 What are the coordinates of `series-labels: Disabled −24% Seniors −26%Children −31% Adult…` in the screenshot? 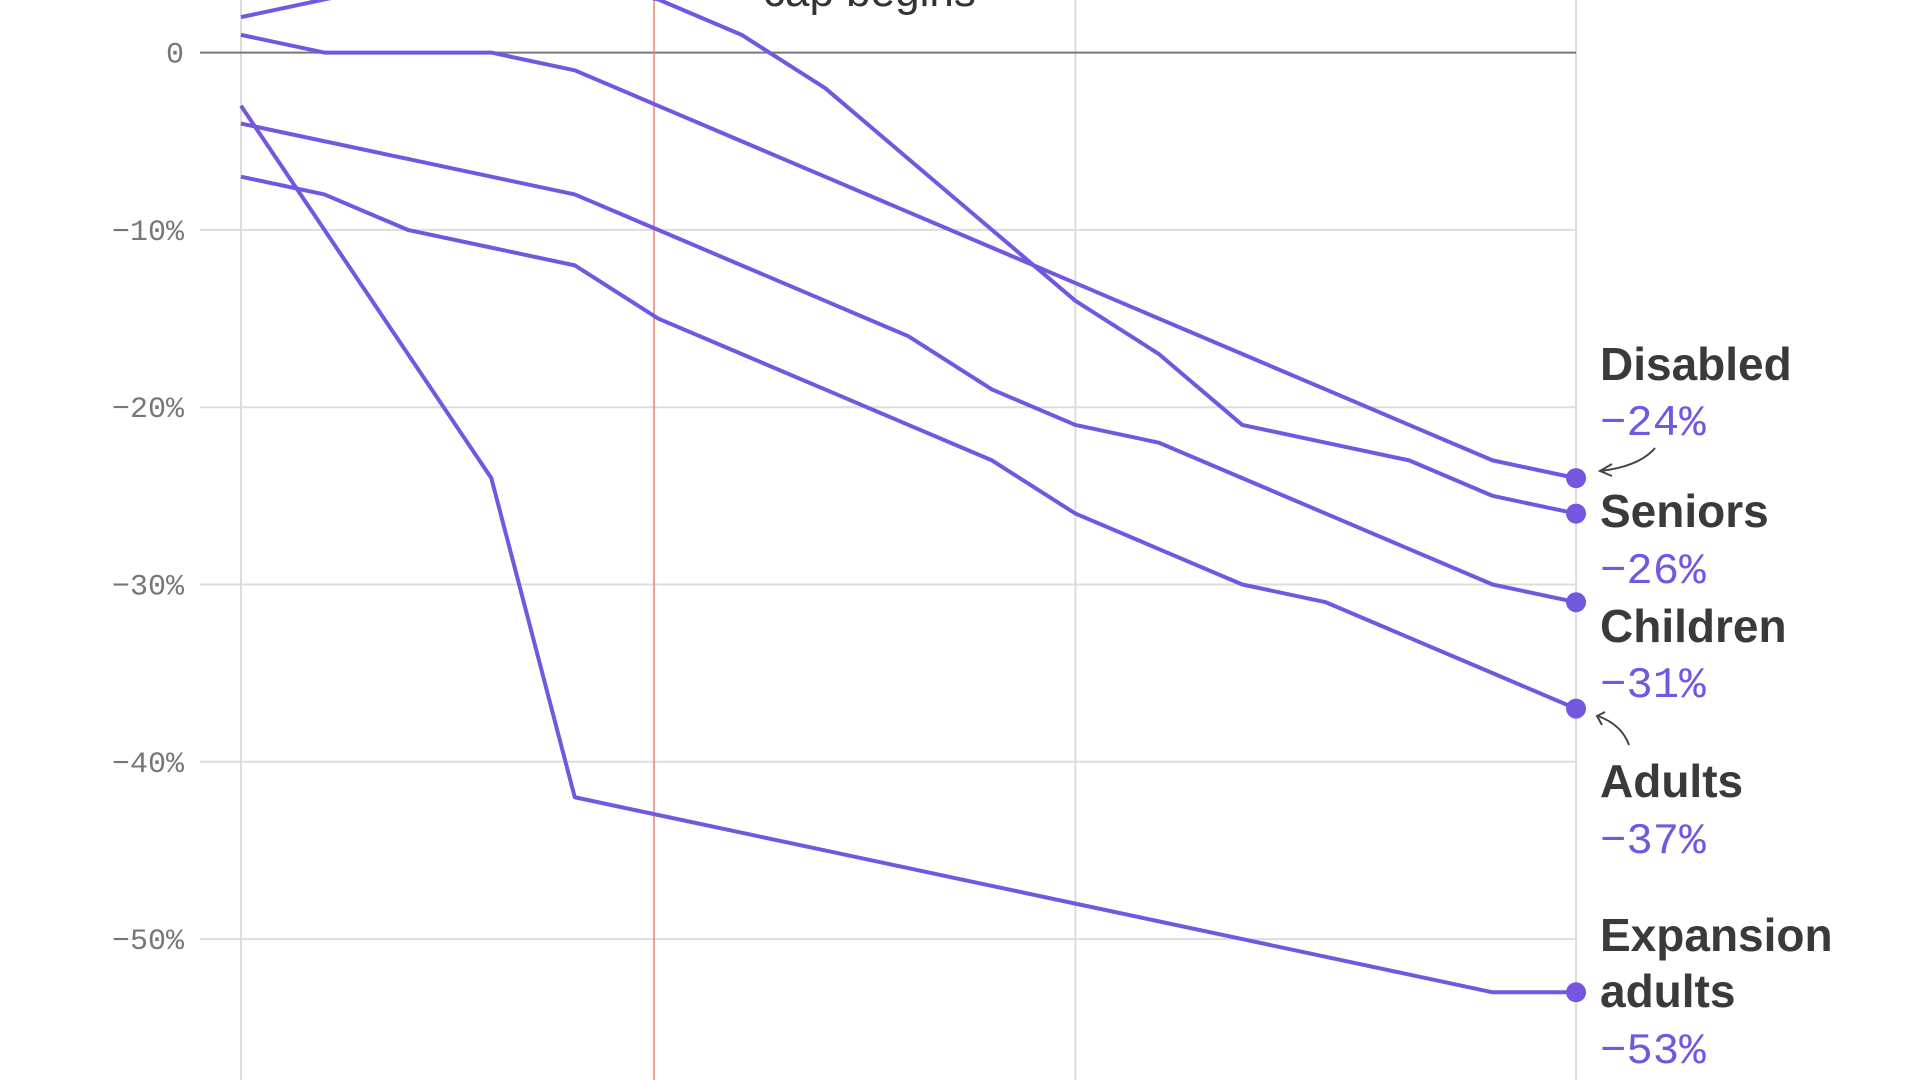 It's located at (1716, 707).